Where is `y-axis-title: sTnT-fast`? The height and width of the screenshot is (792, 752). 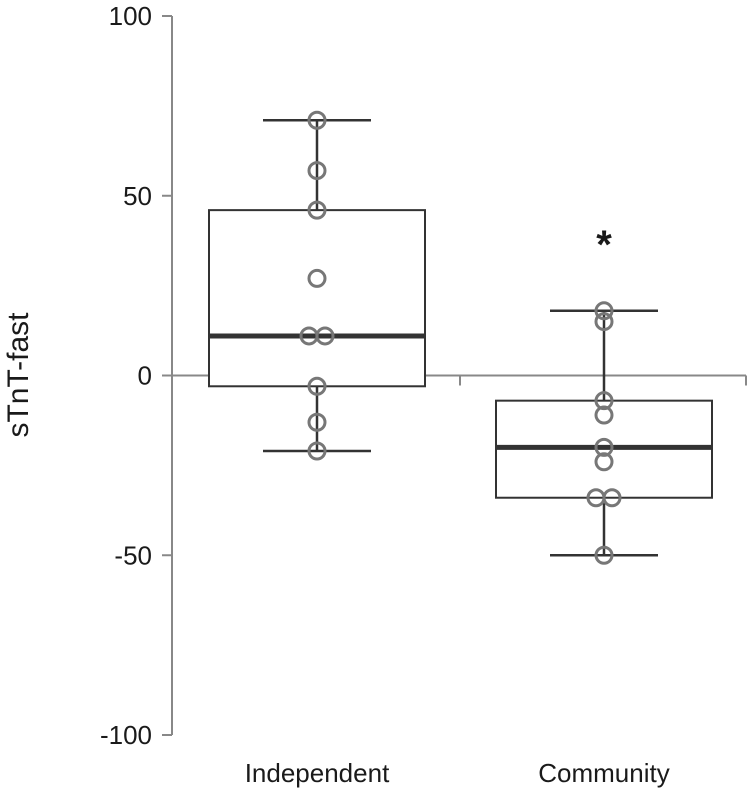
y-axis-title: sTnT-fast is located at coordinates (18, 375).